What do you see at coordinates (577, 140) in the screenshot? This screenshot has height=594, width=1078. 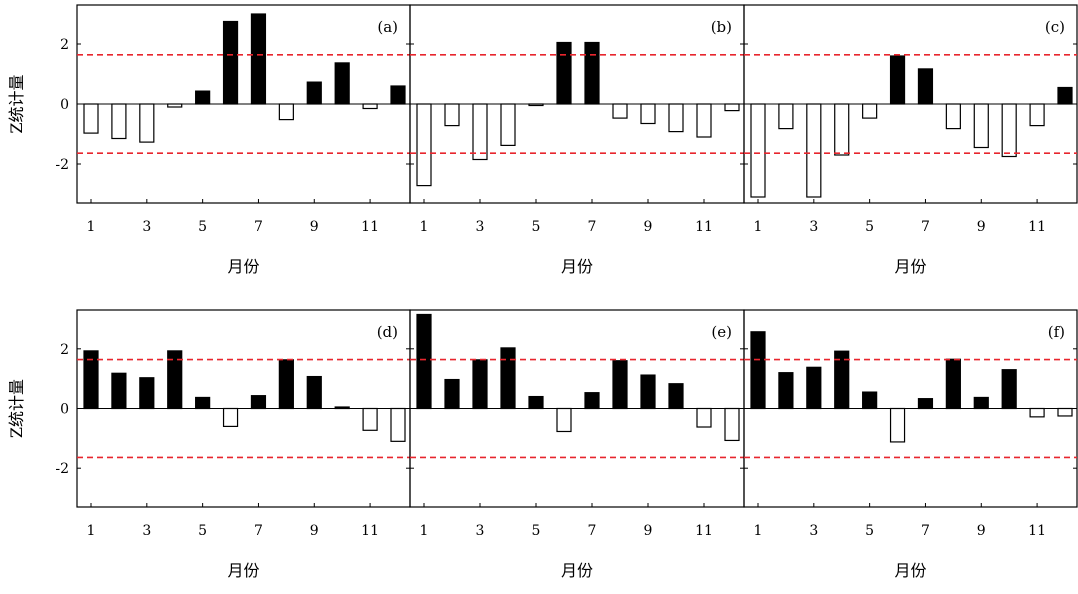 I see `panel-b: 1 3 5 7 9 11 (b) 月份` at bounding box center [577, 140].